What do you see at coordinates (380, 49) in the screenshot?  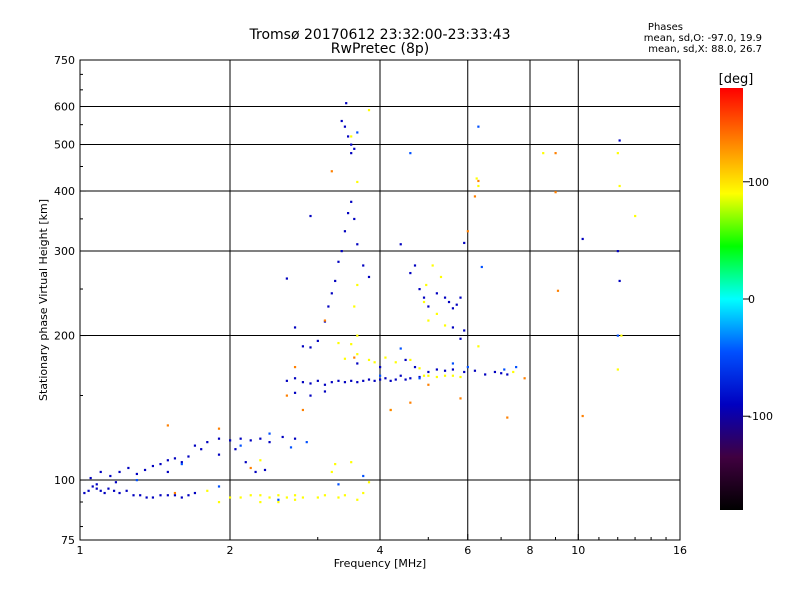 I see `chart-subtitle: RwPretec (8p)` at bounding box center [380, 49].